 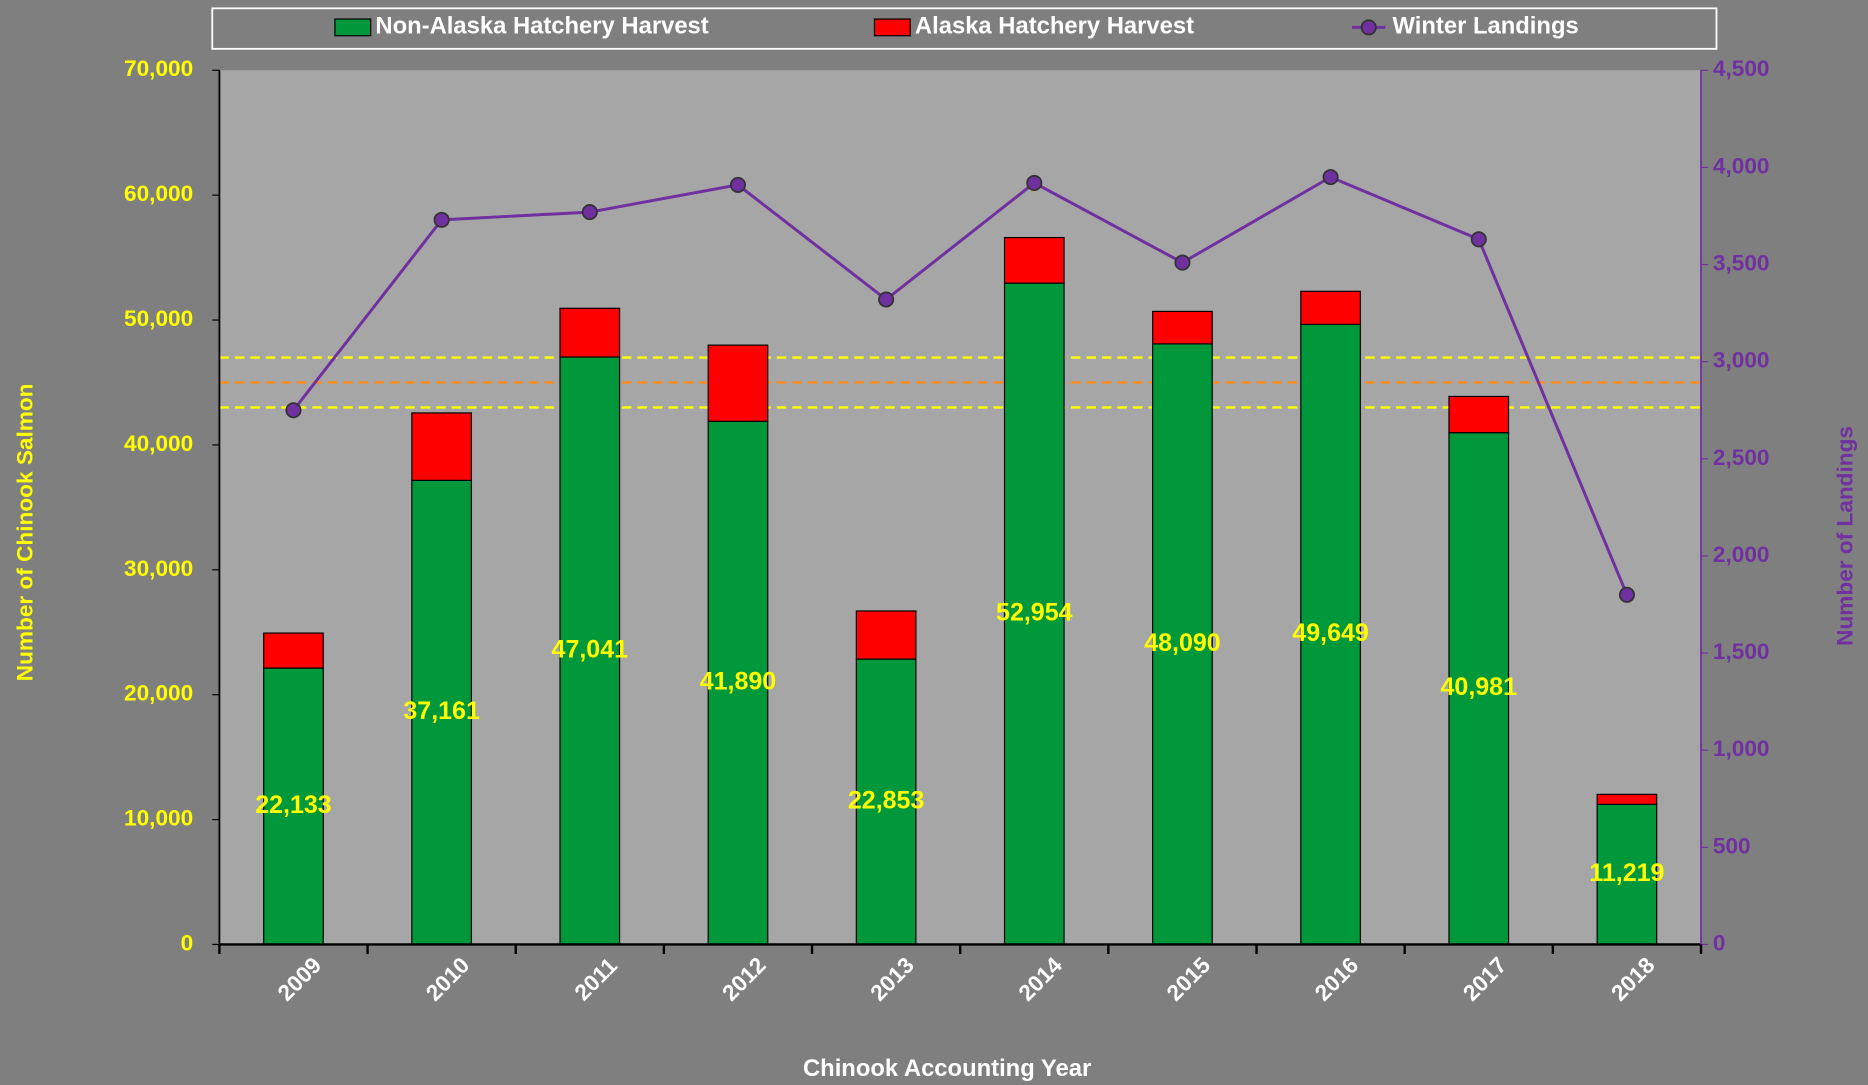 I want to click on y-tick-label: 50,000, so click(x=158, y=318).